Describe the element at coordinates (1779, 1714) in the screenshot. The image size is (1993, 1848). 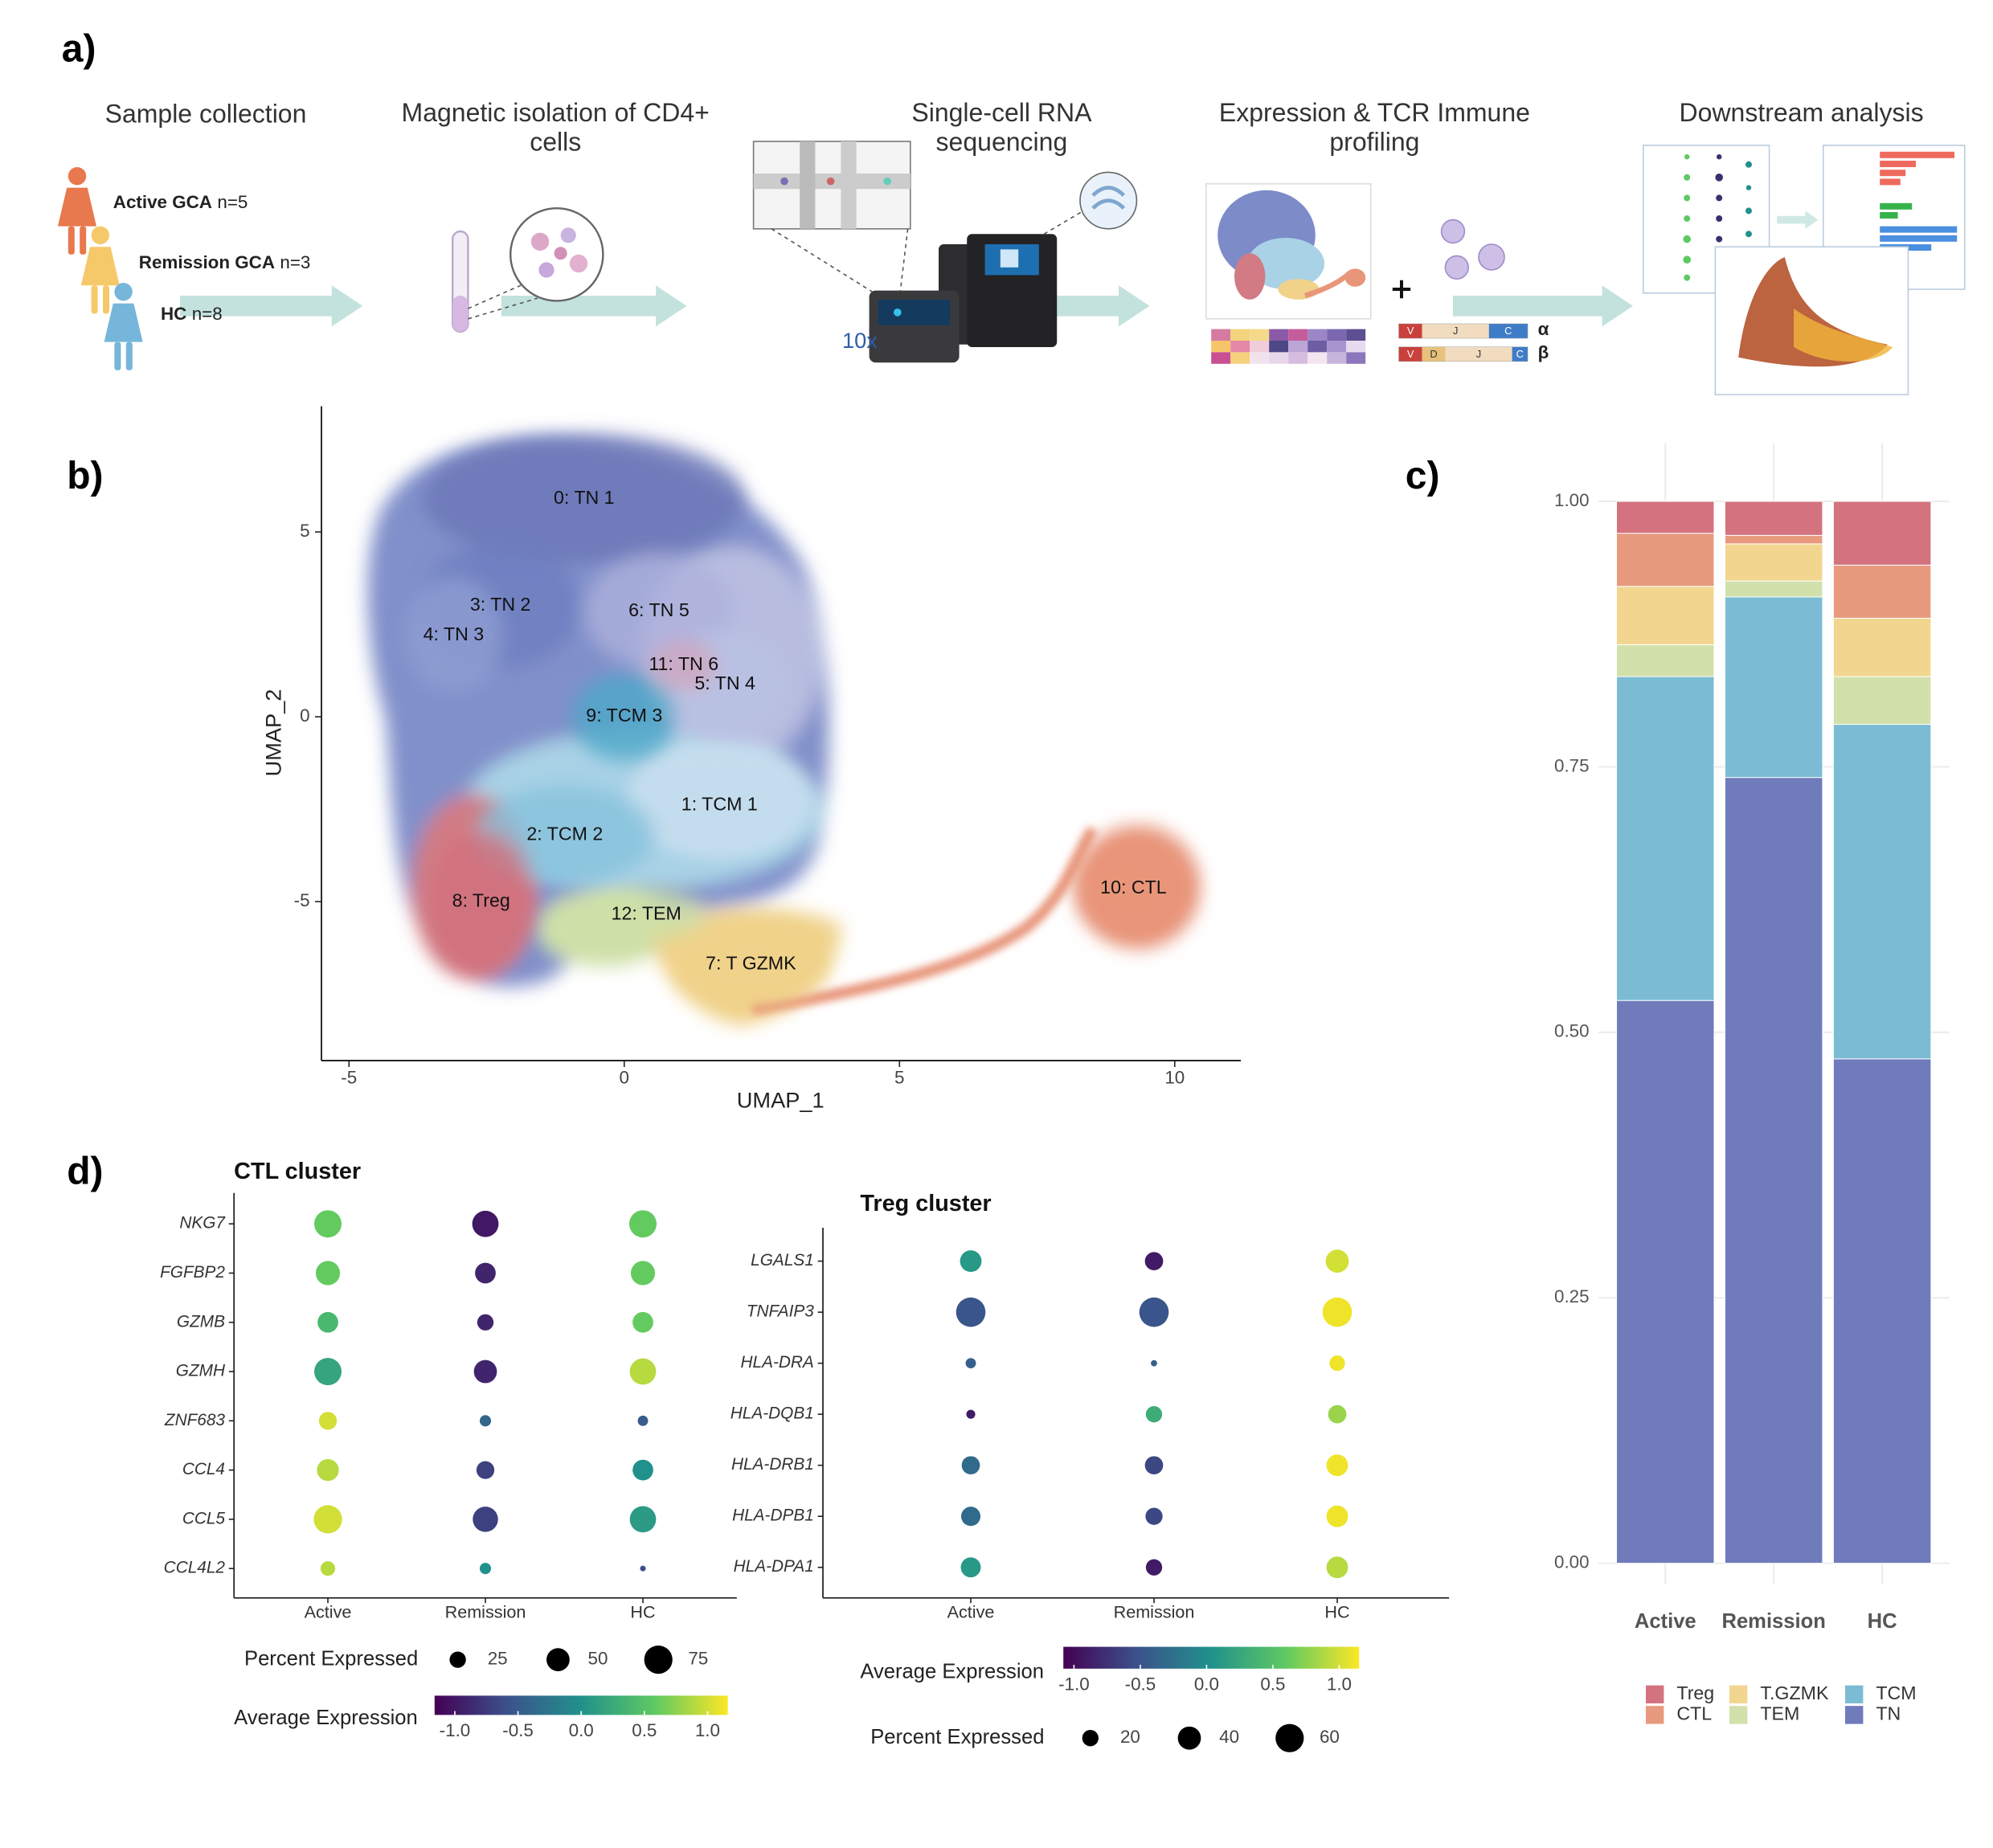
I see `legend-label: TEM` at that location.